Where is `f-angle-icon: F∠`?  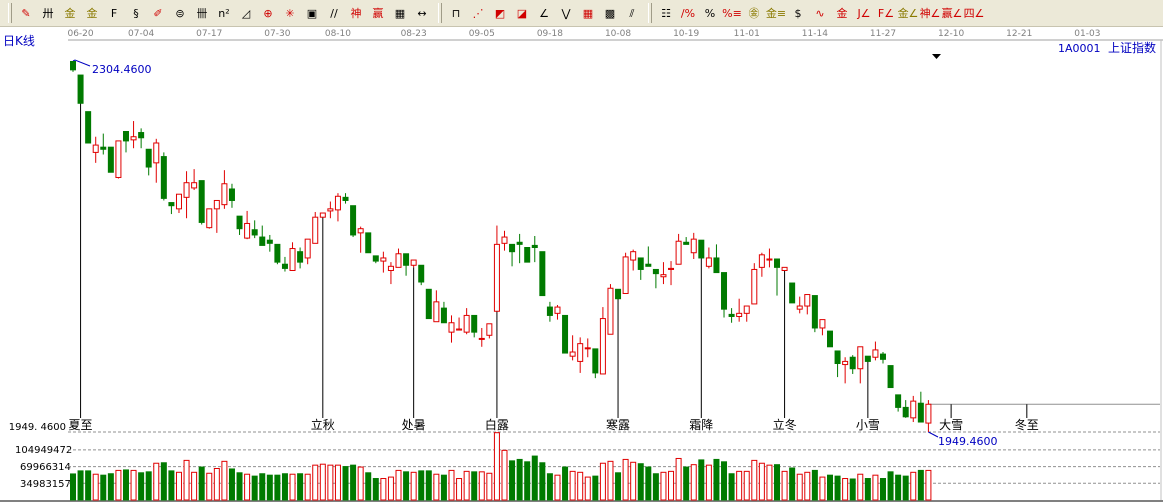
f-angle-icon: F∠ is located at coordinates (886, 13).